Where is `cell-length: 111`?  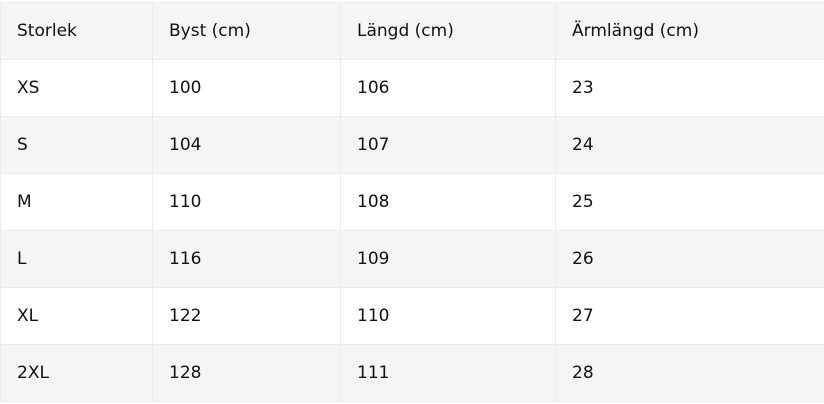
cell-length: 111 is located at coordinates (448, 373).